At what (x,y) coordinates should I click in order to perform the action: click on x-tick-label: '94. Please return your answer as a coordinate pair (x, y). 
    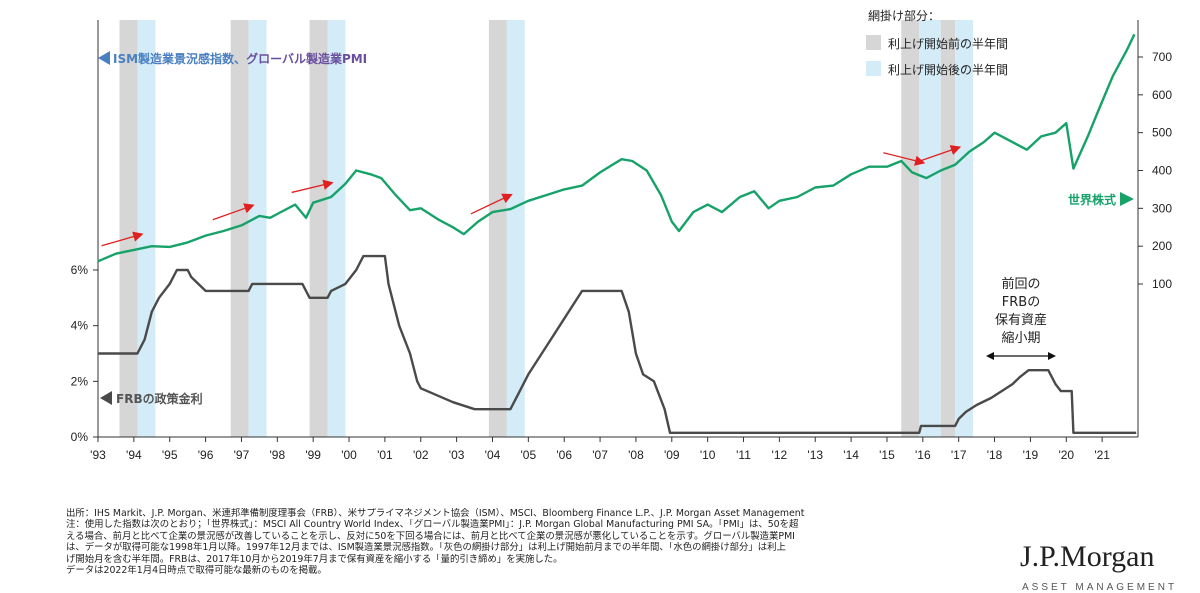
    Looking at the image, I should click on (134, 455).